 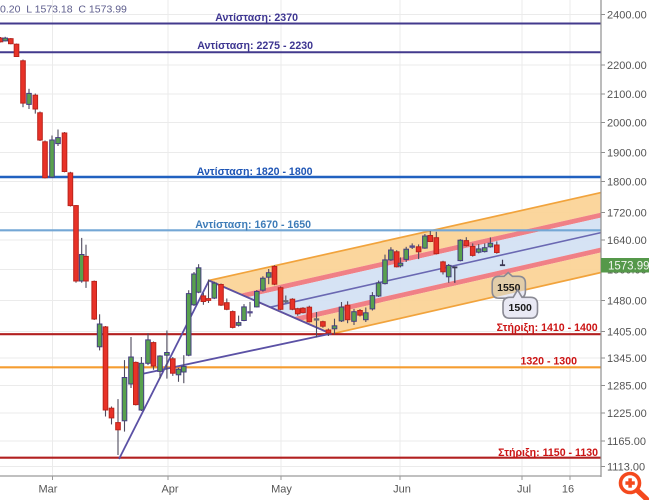 What do you see at coordinates (256, 18) in the screenshot?
I see `svg-text: Αντίσταση: 2370` at bounding box center [256, 18].